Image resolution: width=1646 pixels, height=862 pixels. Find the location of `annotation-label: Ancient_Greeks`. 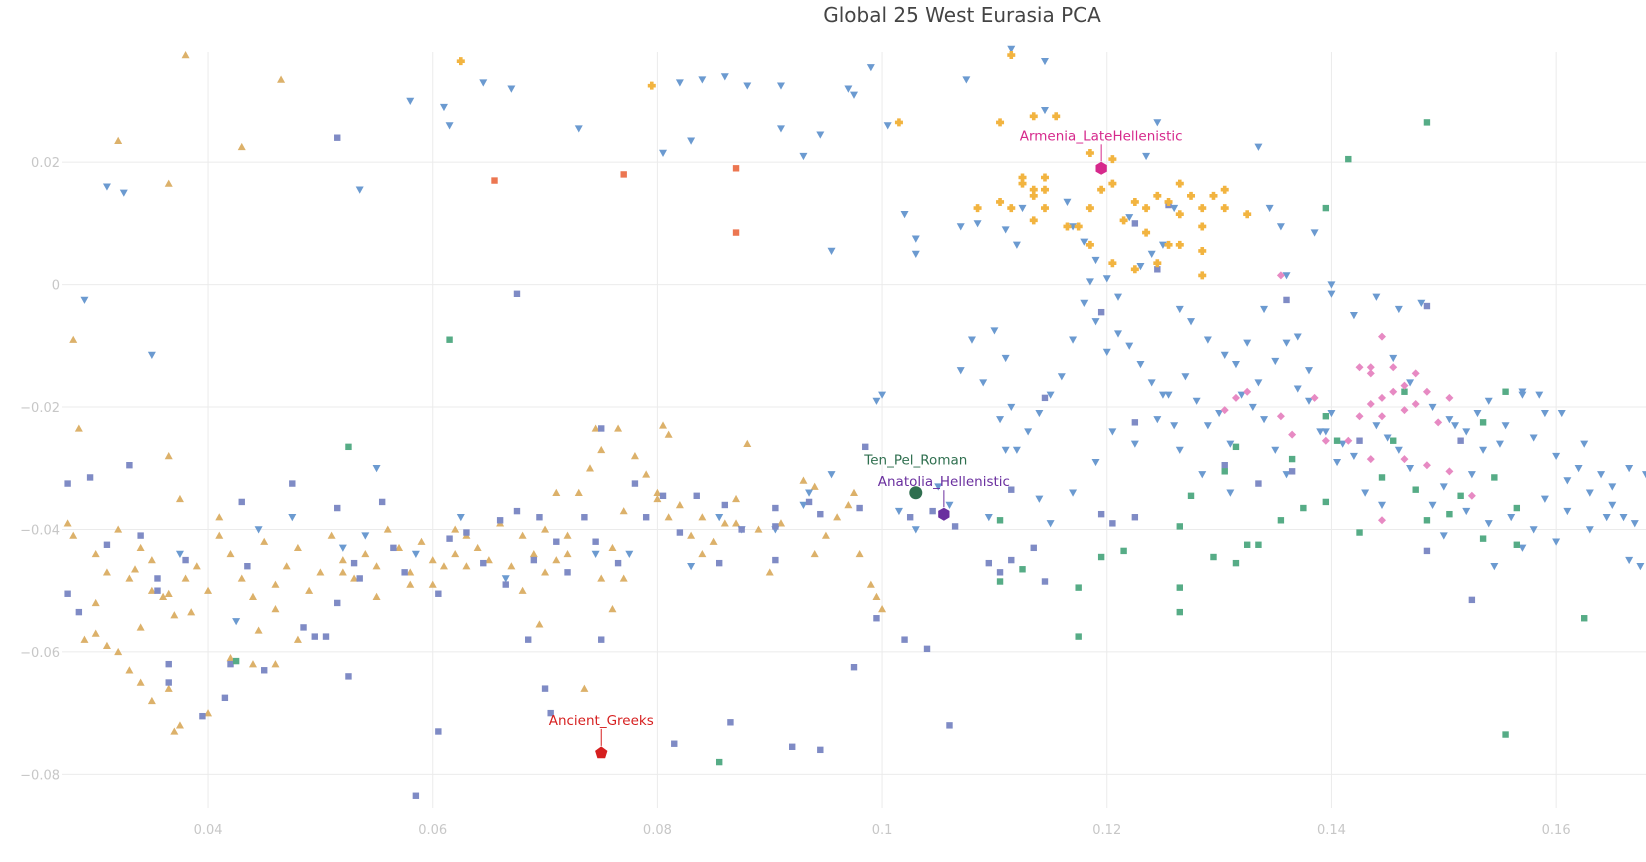

annotation-label: Ancient_Greeks is located at coordinates (601, 721).